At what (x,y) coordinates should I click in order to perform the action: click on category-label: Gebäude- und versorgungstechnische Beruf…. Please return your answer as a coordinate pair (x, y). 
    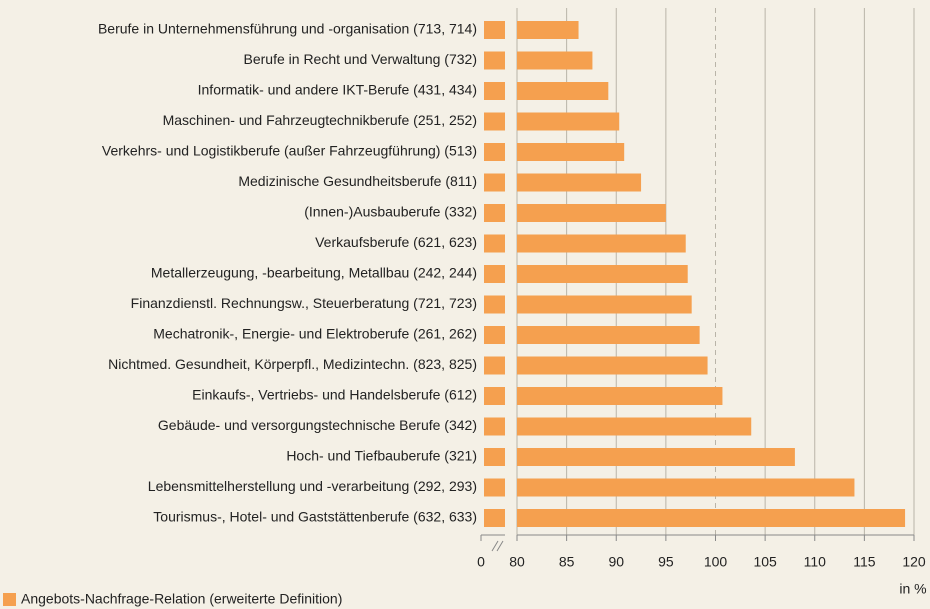
    Looking at the image, I should click on (317, 425).